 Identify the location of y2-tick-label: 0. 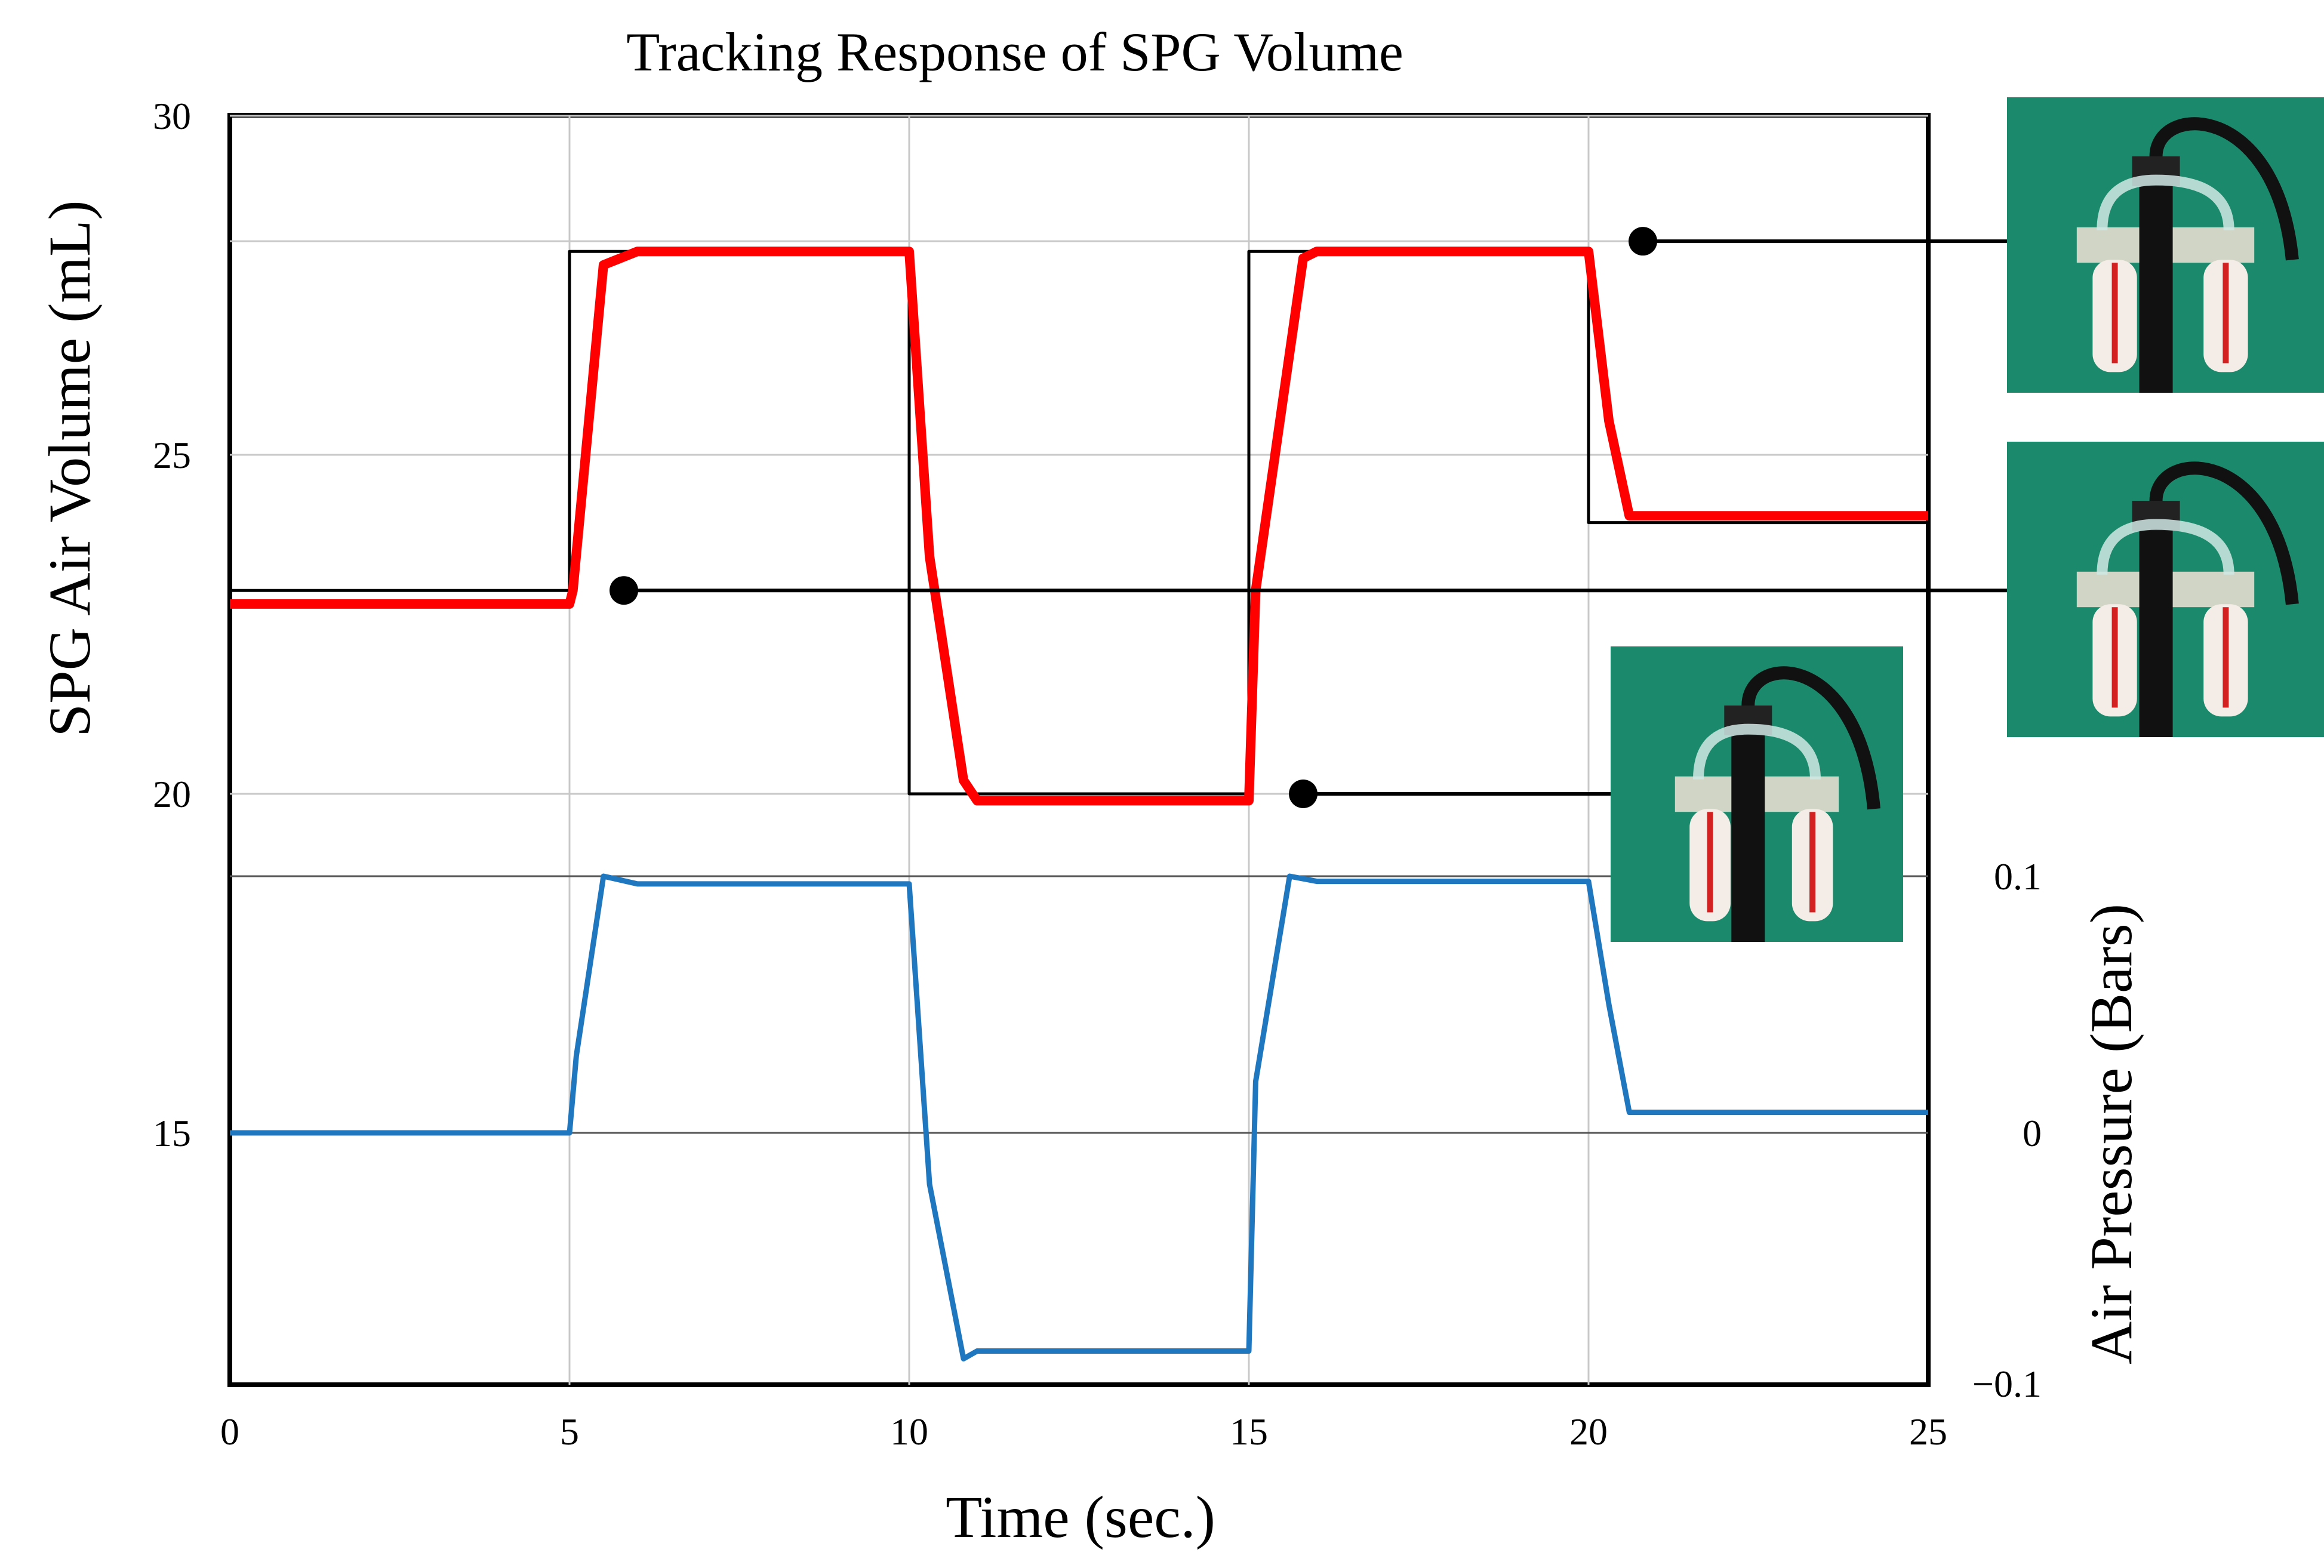
(2033, 1133).